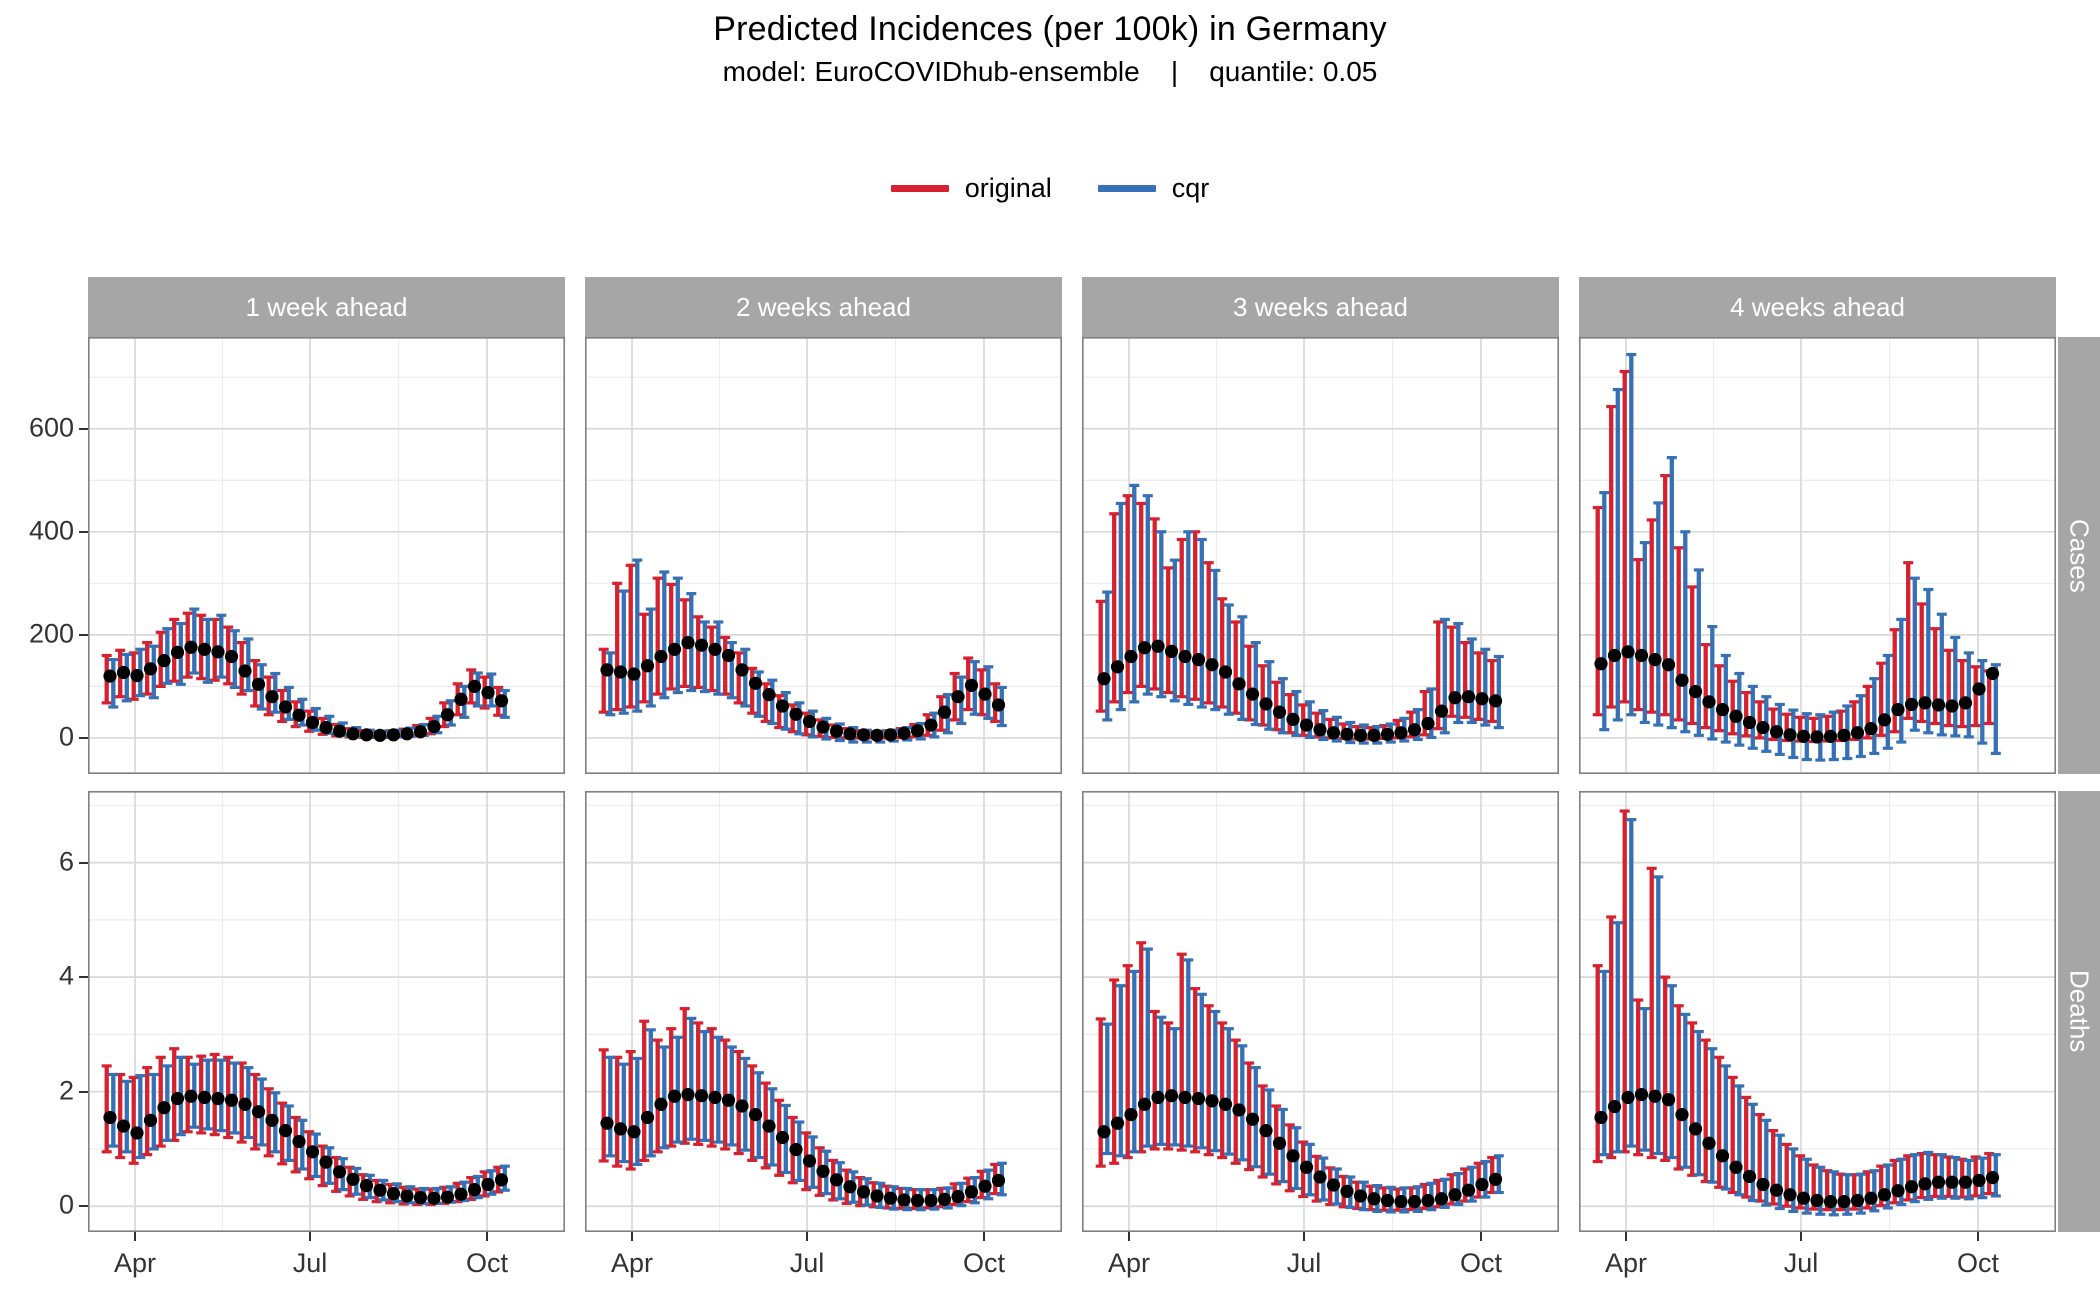  Describe the element at coordinates (51, 426) in the screenshot. I see `cases-y-tick-label: 600` at that location.